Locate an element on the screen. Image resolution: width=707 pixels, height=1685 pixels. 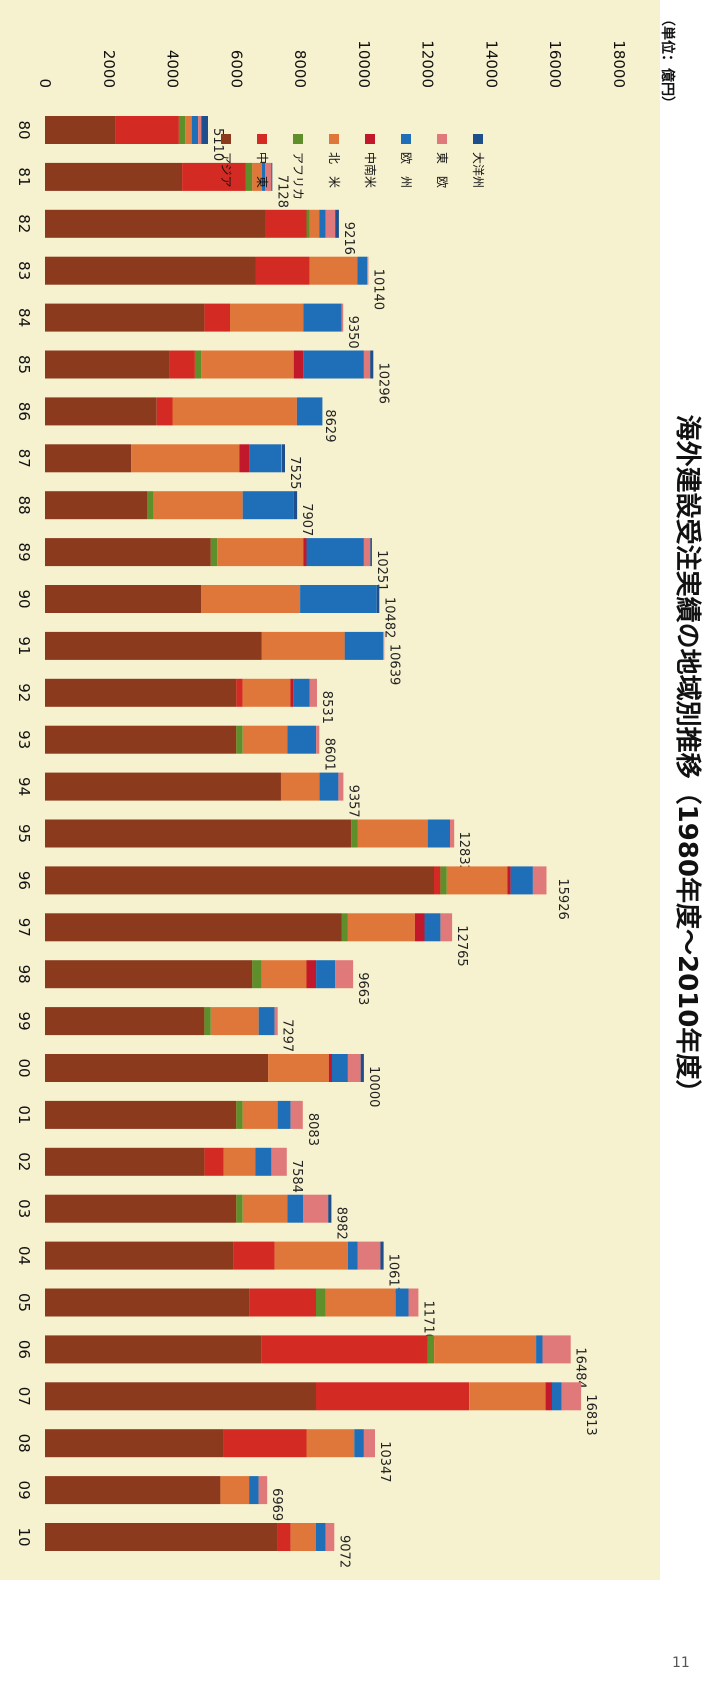
x-tick-label: 05 is located at coordinates (24, 1302).